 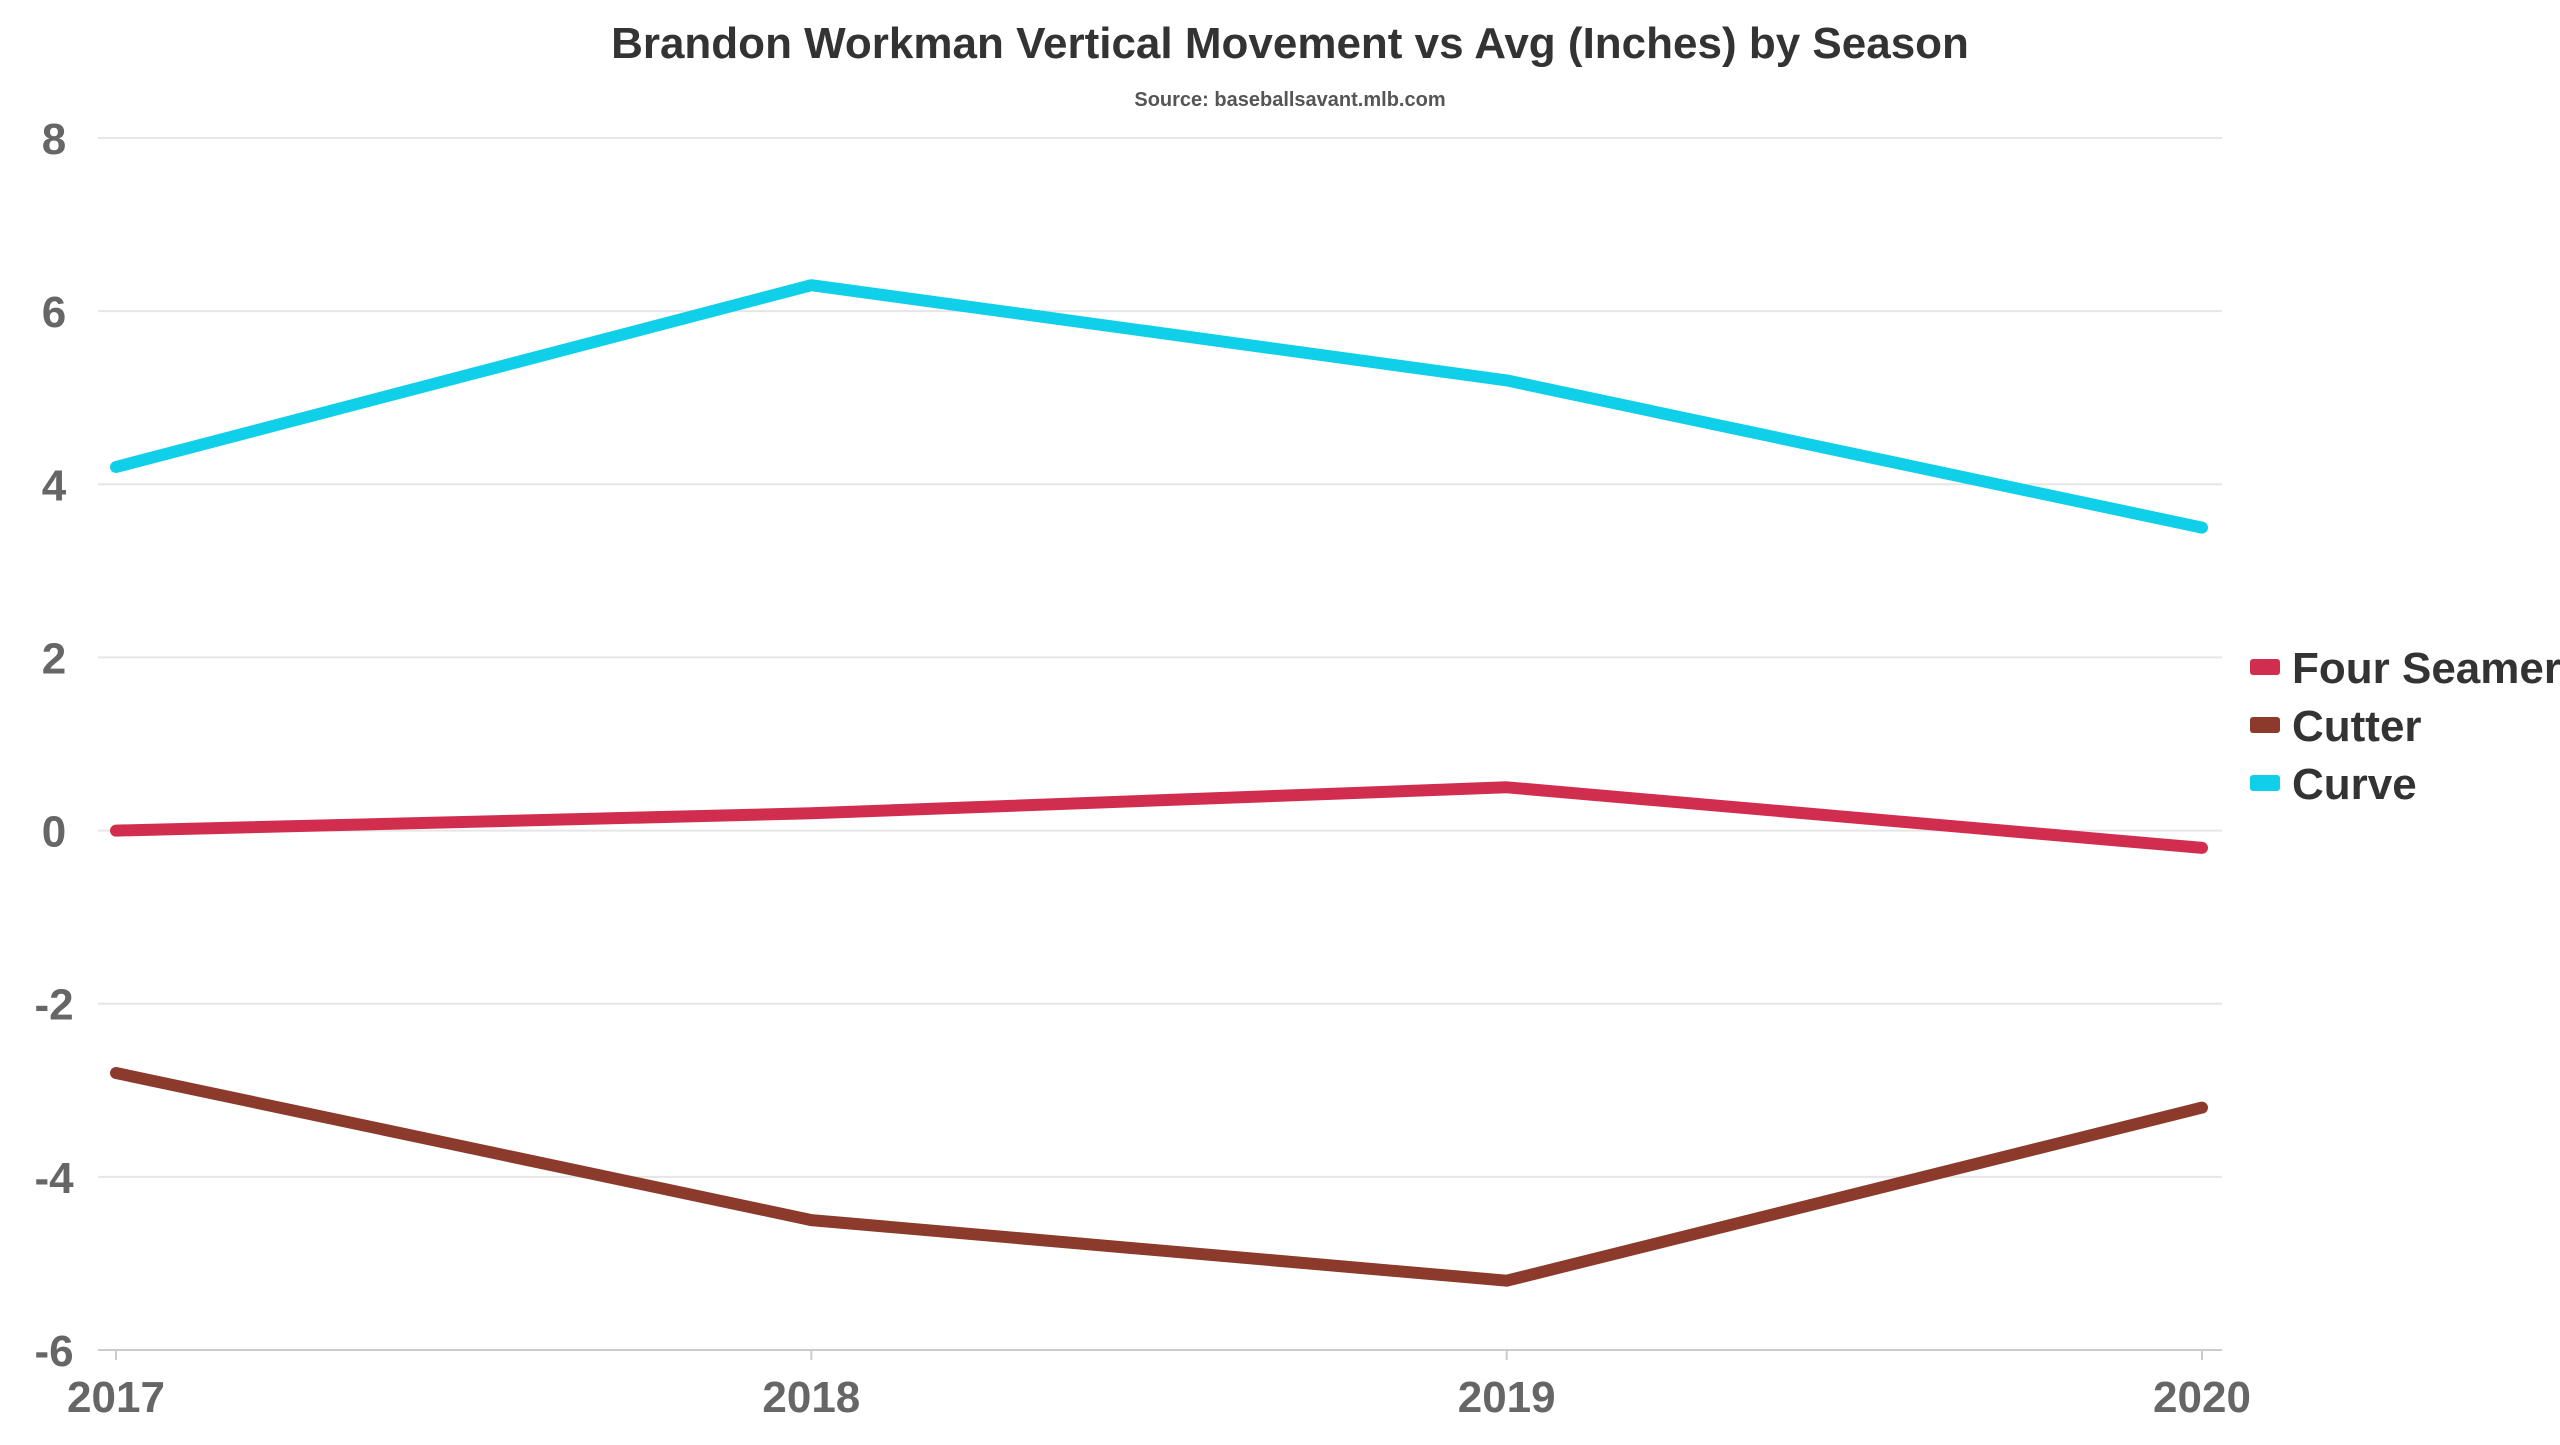 What do you see at coordinates (54, 745) in the screenshot?
I see `y-axis: 8 6 4 2 0 -2 -4 -6` at bounding box center [54, 745].